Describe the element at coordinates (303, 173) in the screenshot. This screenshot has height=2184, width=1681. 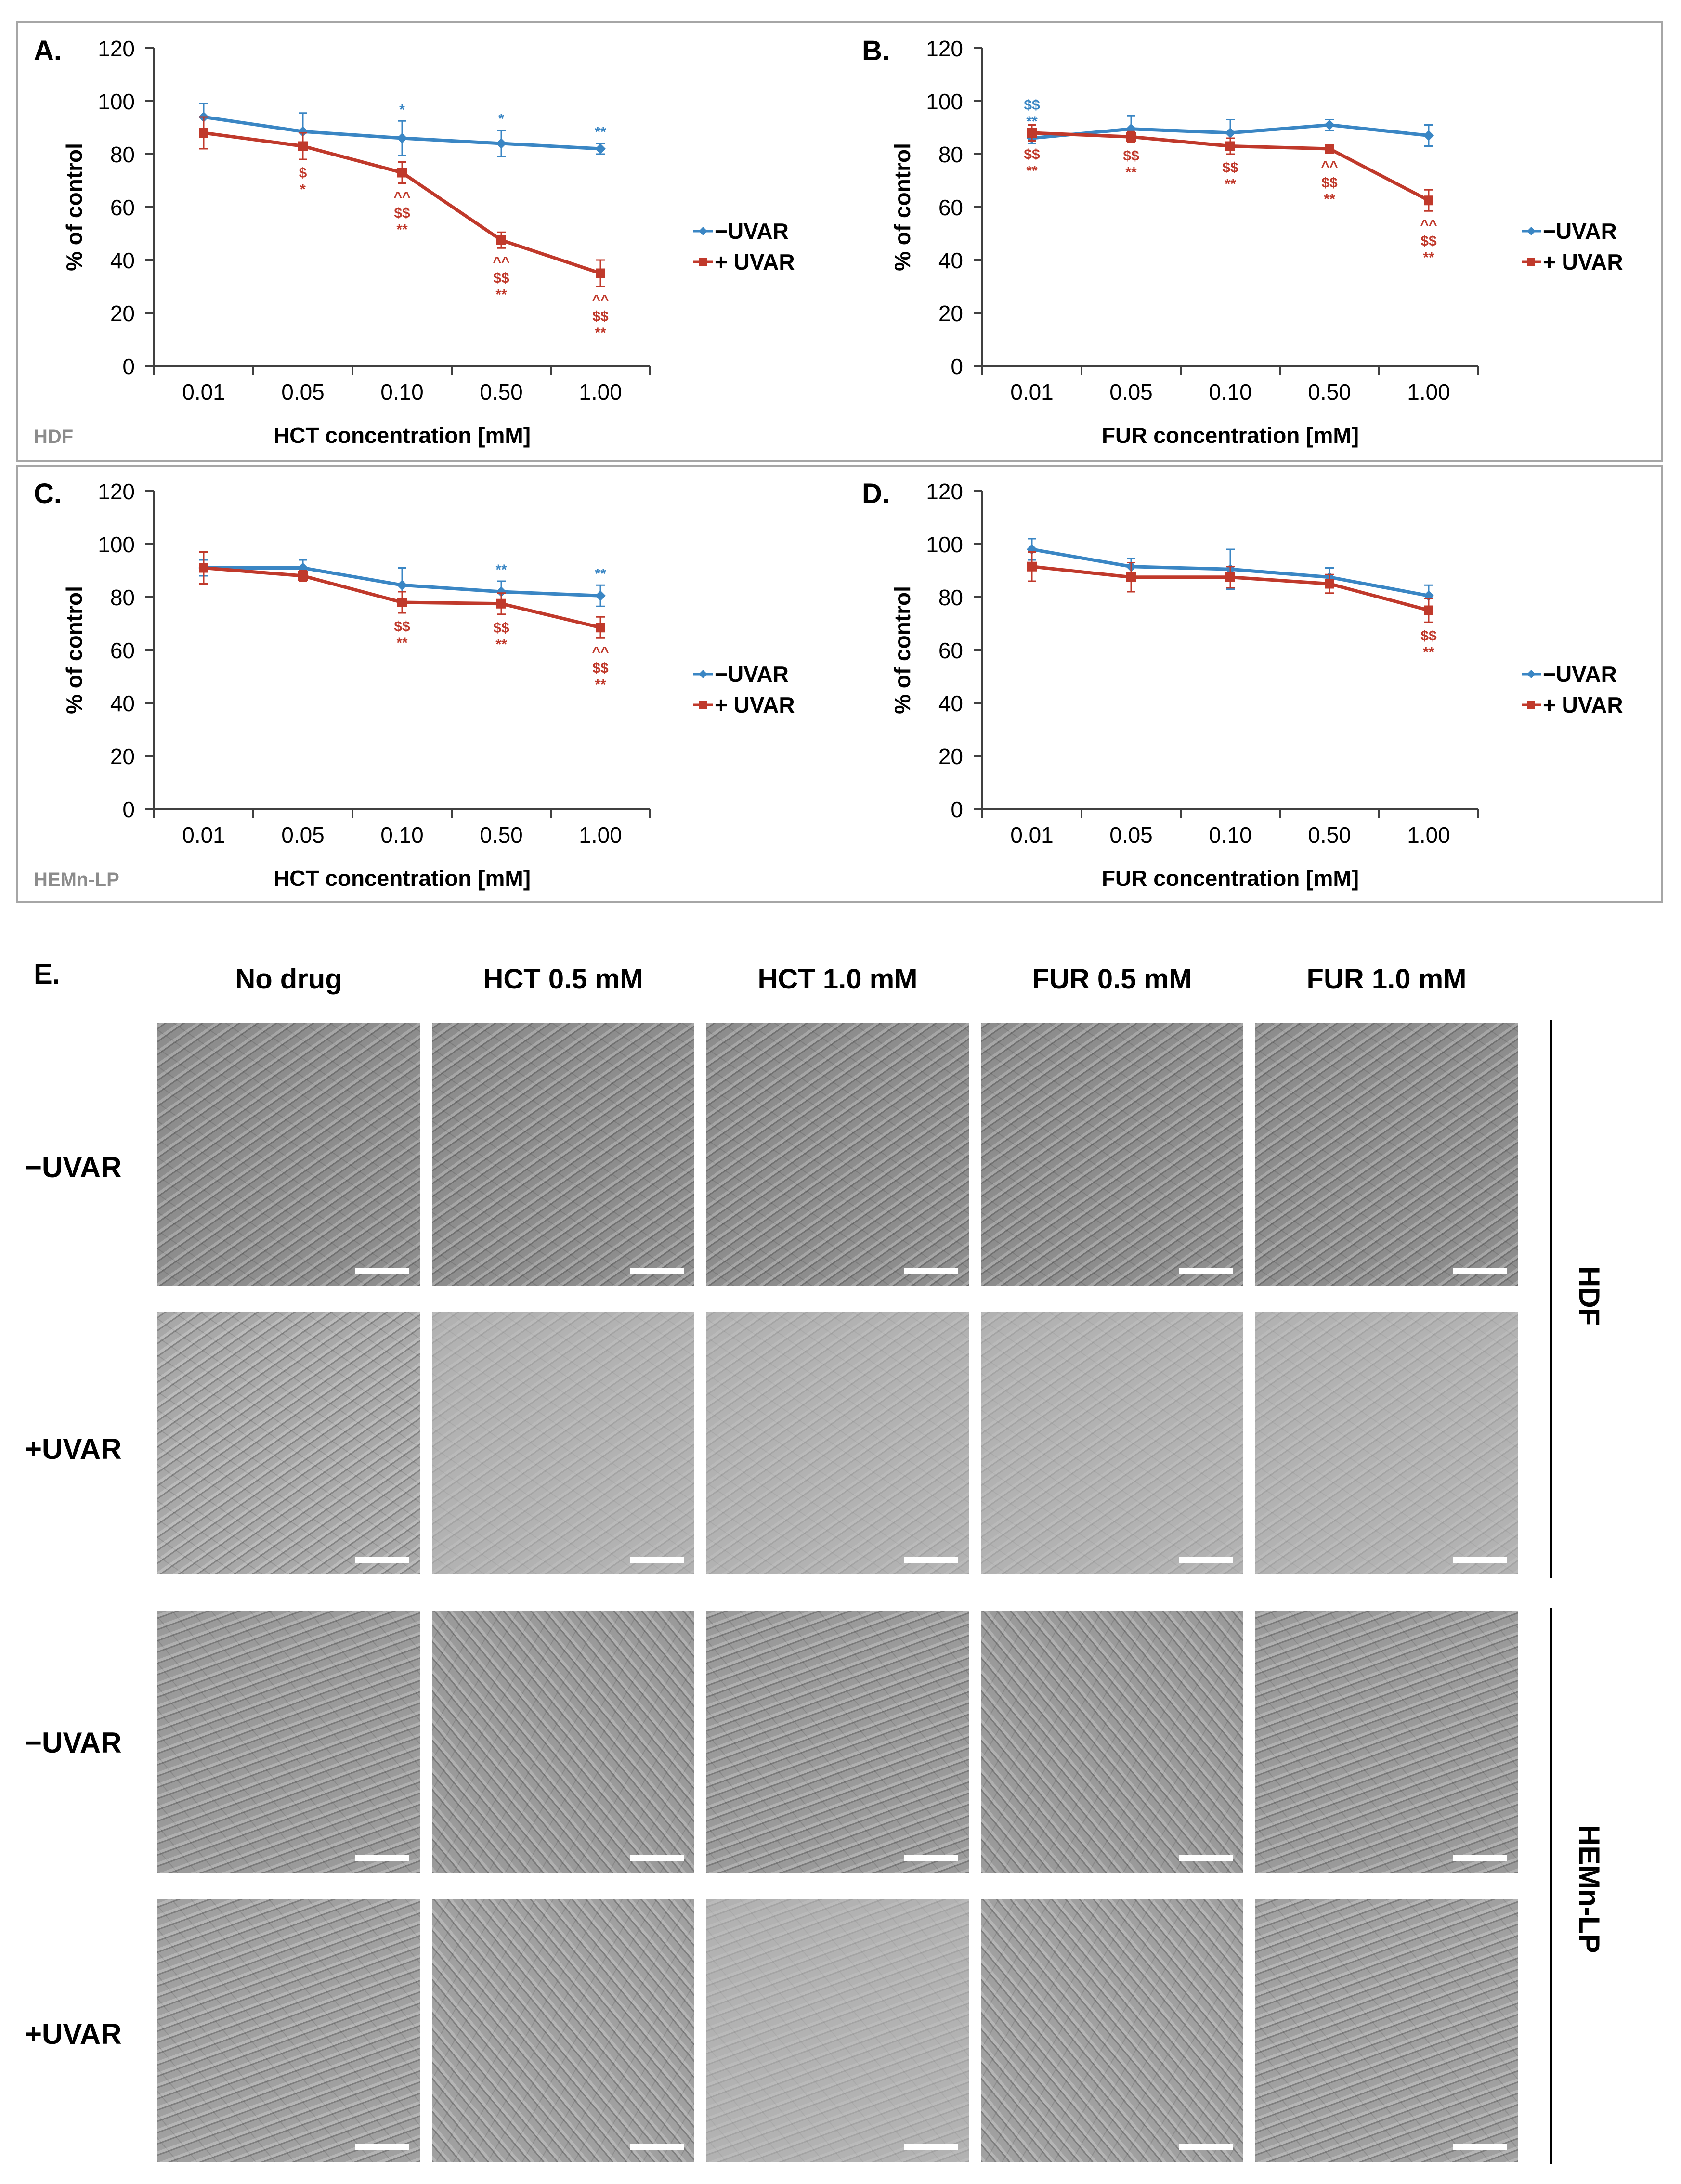
I see `significance-mark: $` at that location.